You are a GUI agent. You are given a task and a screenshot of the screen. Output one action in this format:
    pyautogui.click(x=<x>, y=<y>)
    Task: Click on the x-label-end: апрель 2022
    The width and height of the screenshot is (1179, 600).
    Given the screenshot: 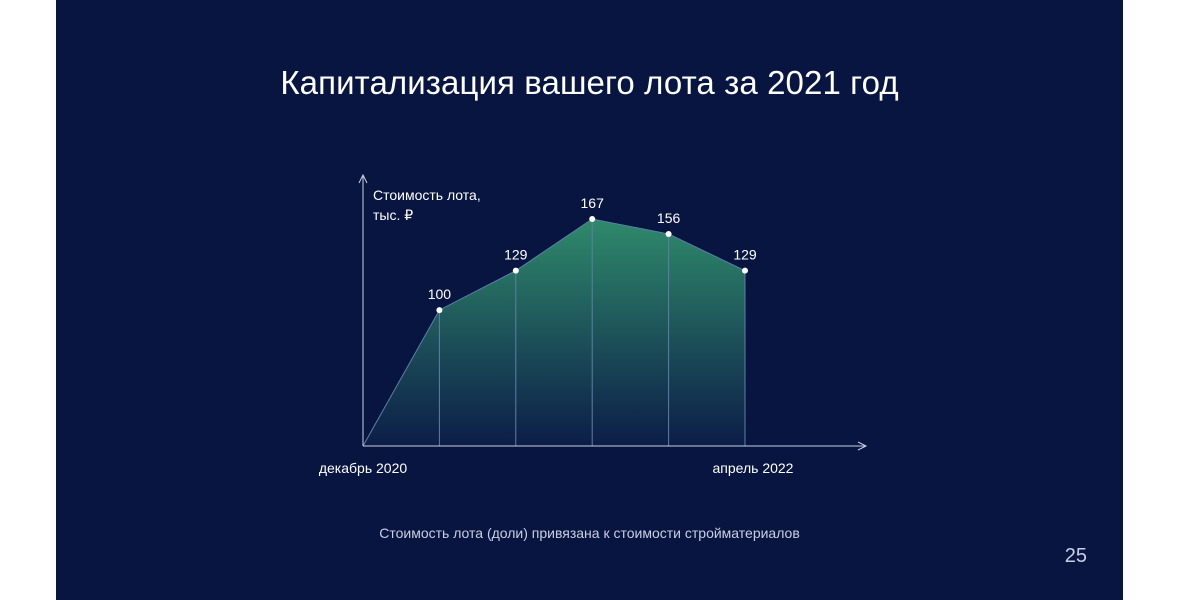 What is the action you would take?
    pyautogui.click(x=753, y=468)
    